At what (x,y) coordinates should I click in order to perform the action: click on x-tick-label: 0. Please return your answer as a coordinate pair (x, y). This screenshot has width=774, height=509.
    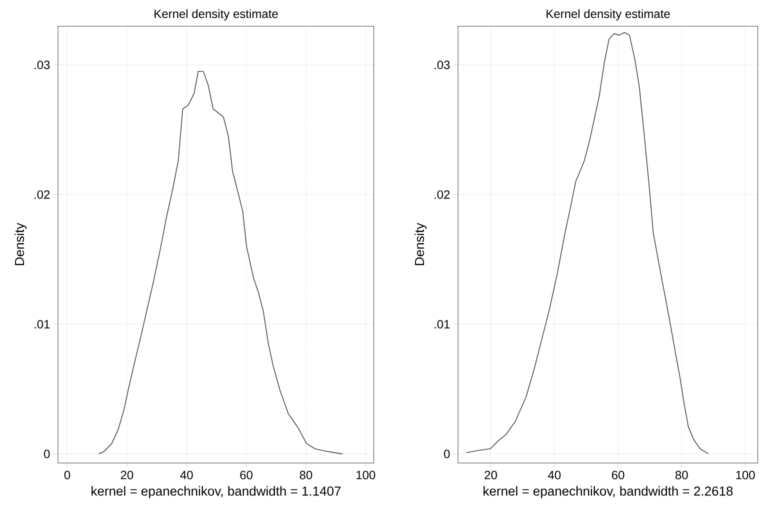
    Looking at the image, I should click on (67, 475).